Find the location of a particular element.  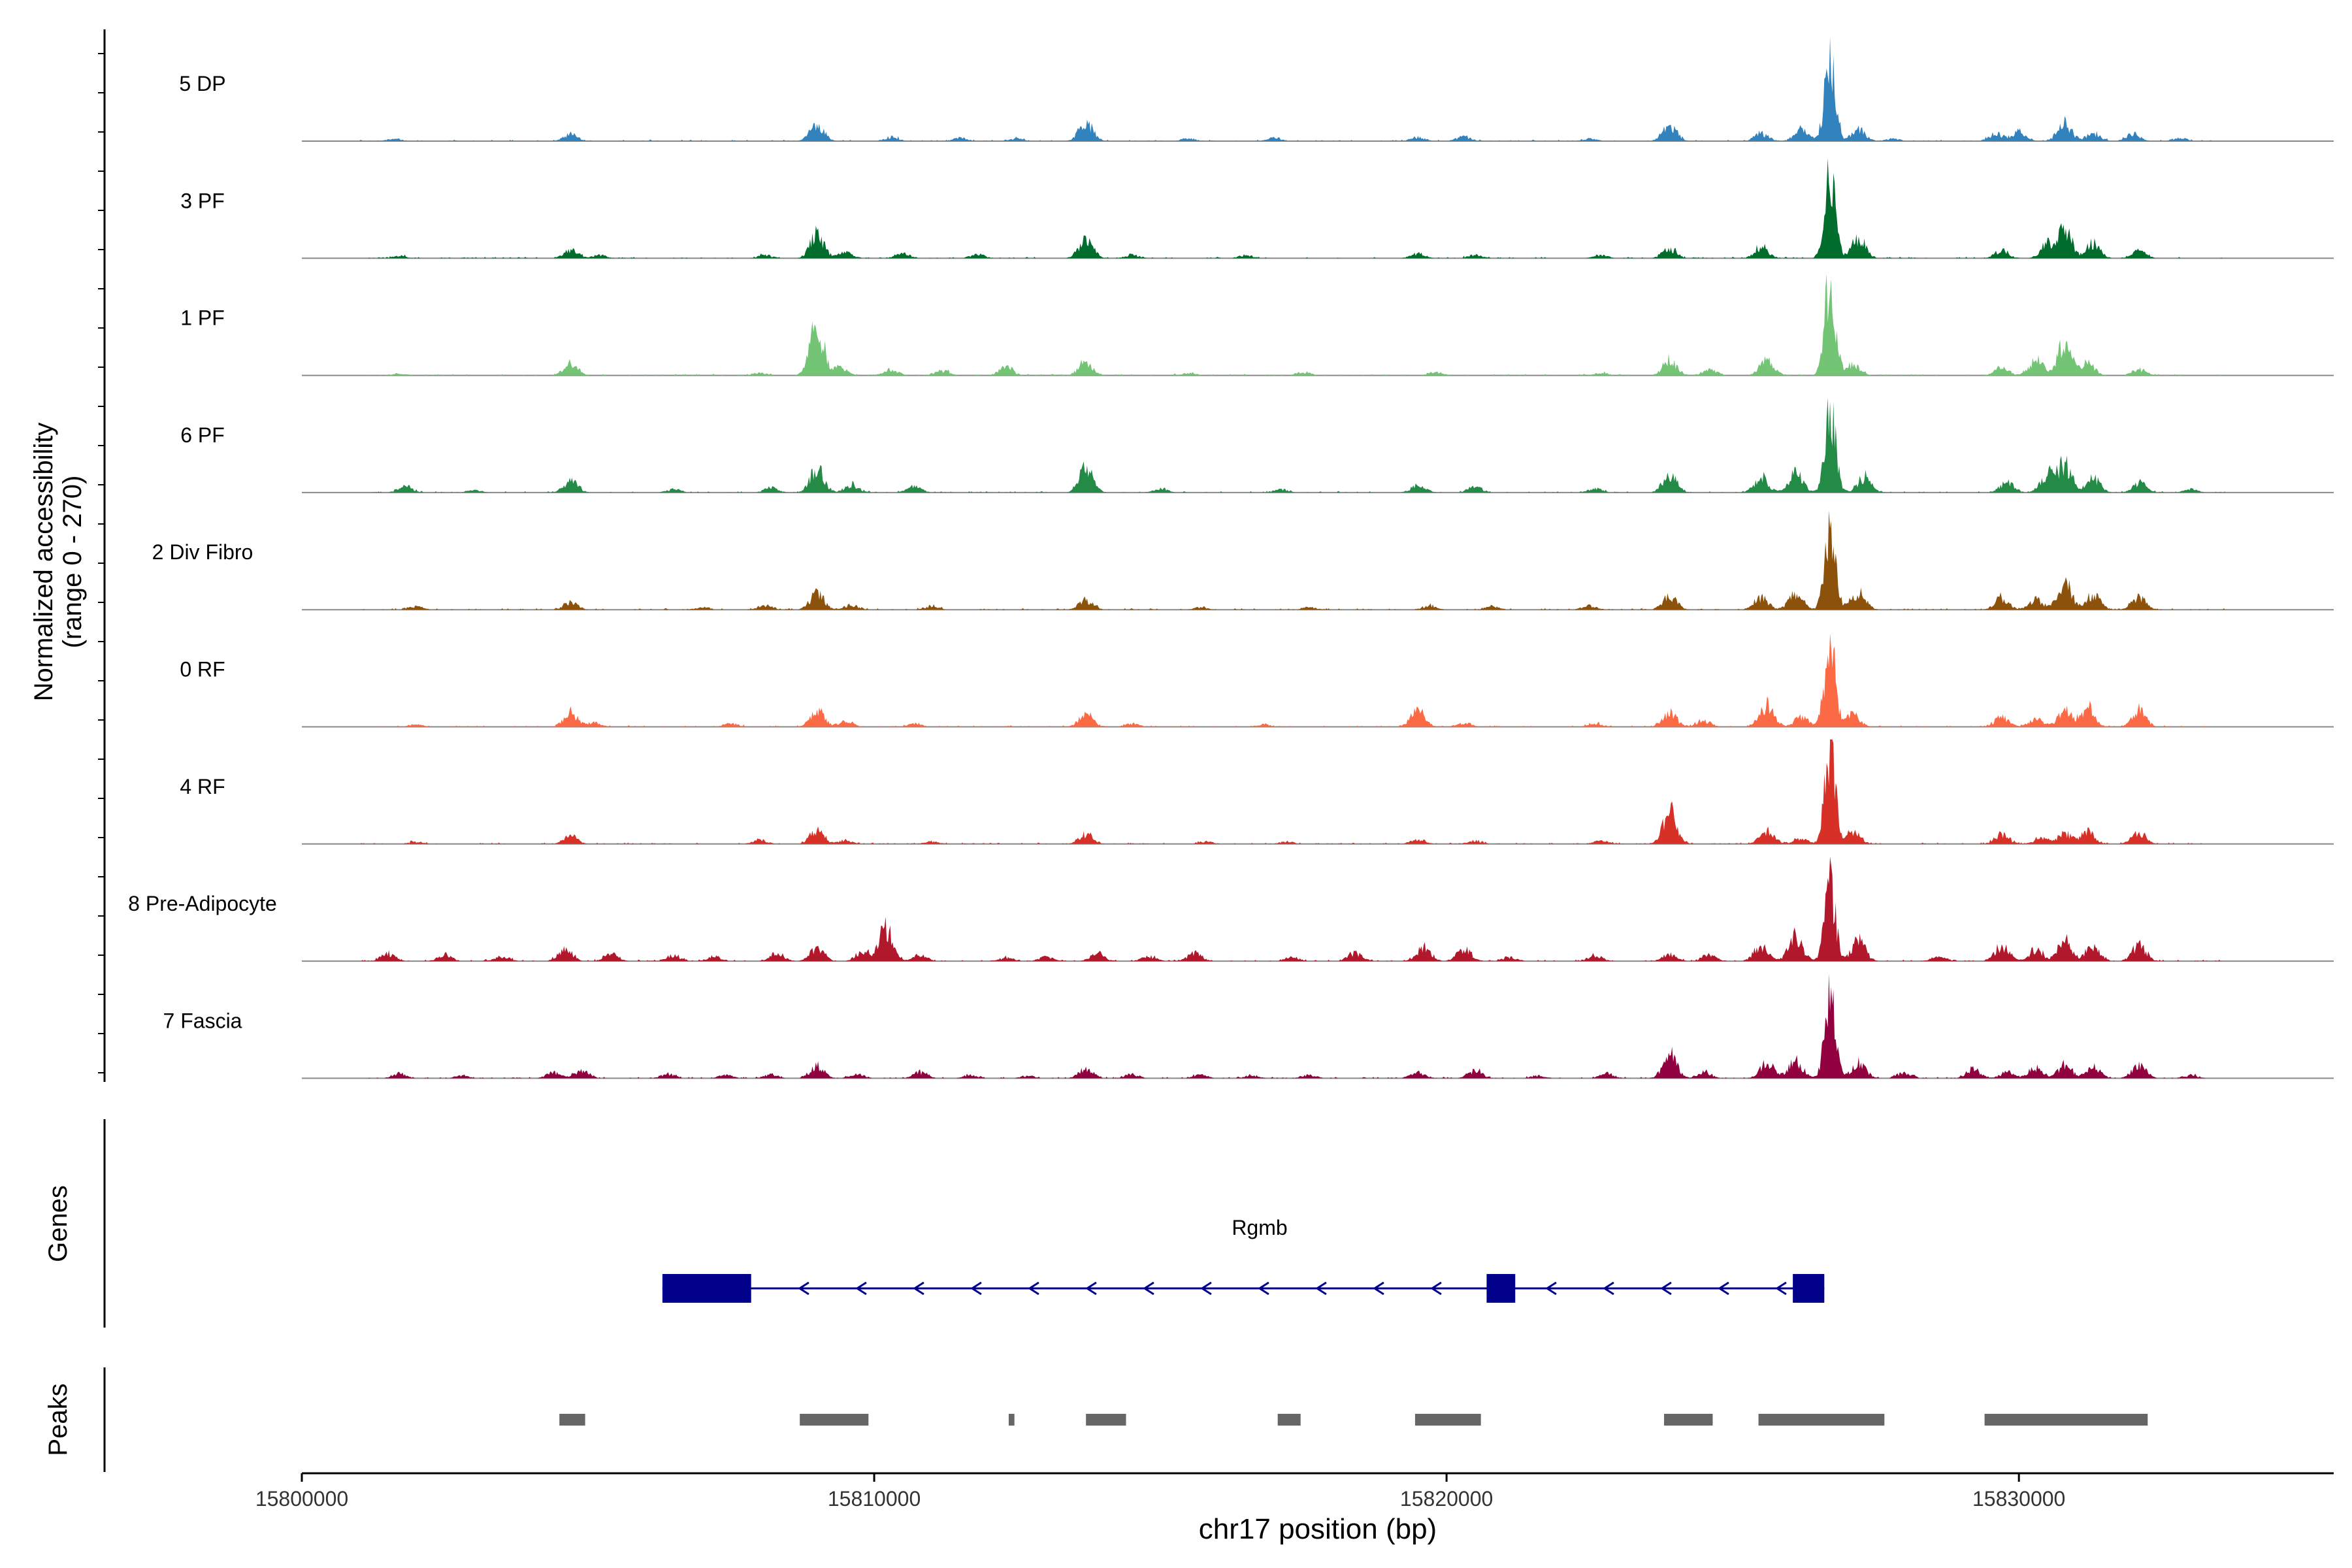

track-0-rf: 0 RF is located at coordinates (1257, 680).